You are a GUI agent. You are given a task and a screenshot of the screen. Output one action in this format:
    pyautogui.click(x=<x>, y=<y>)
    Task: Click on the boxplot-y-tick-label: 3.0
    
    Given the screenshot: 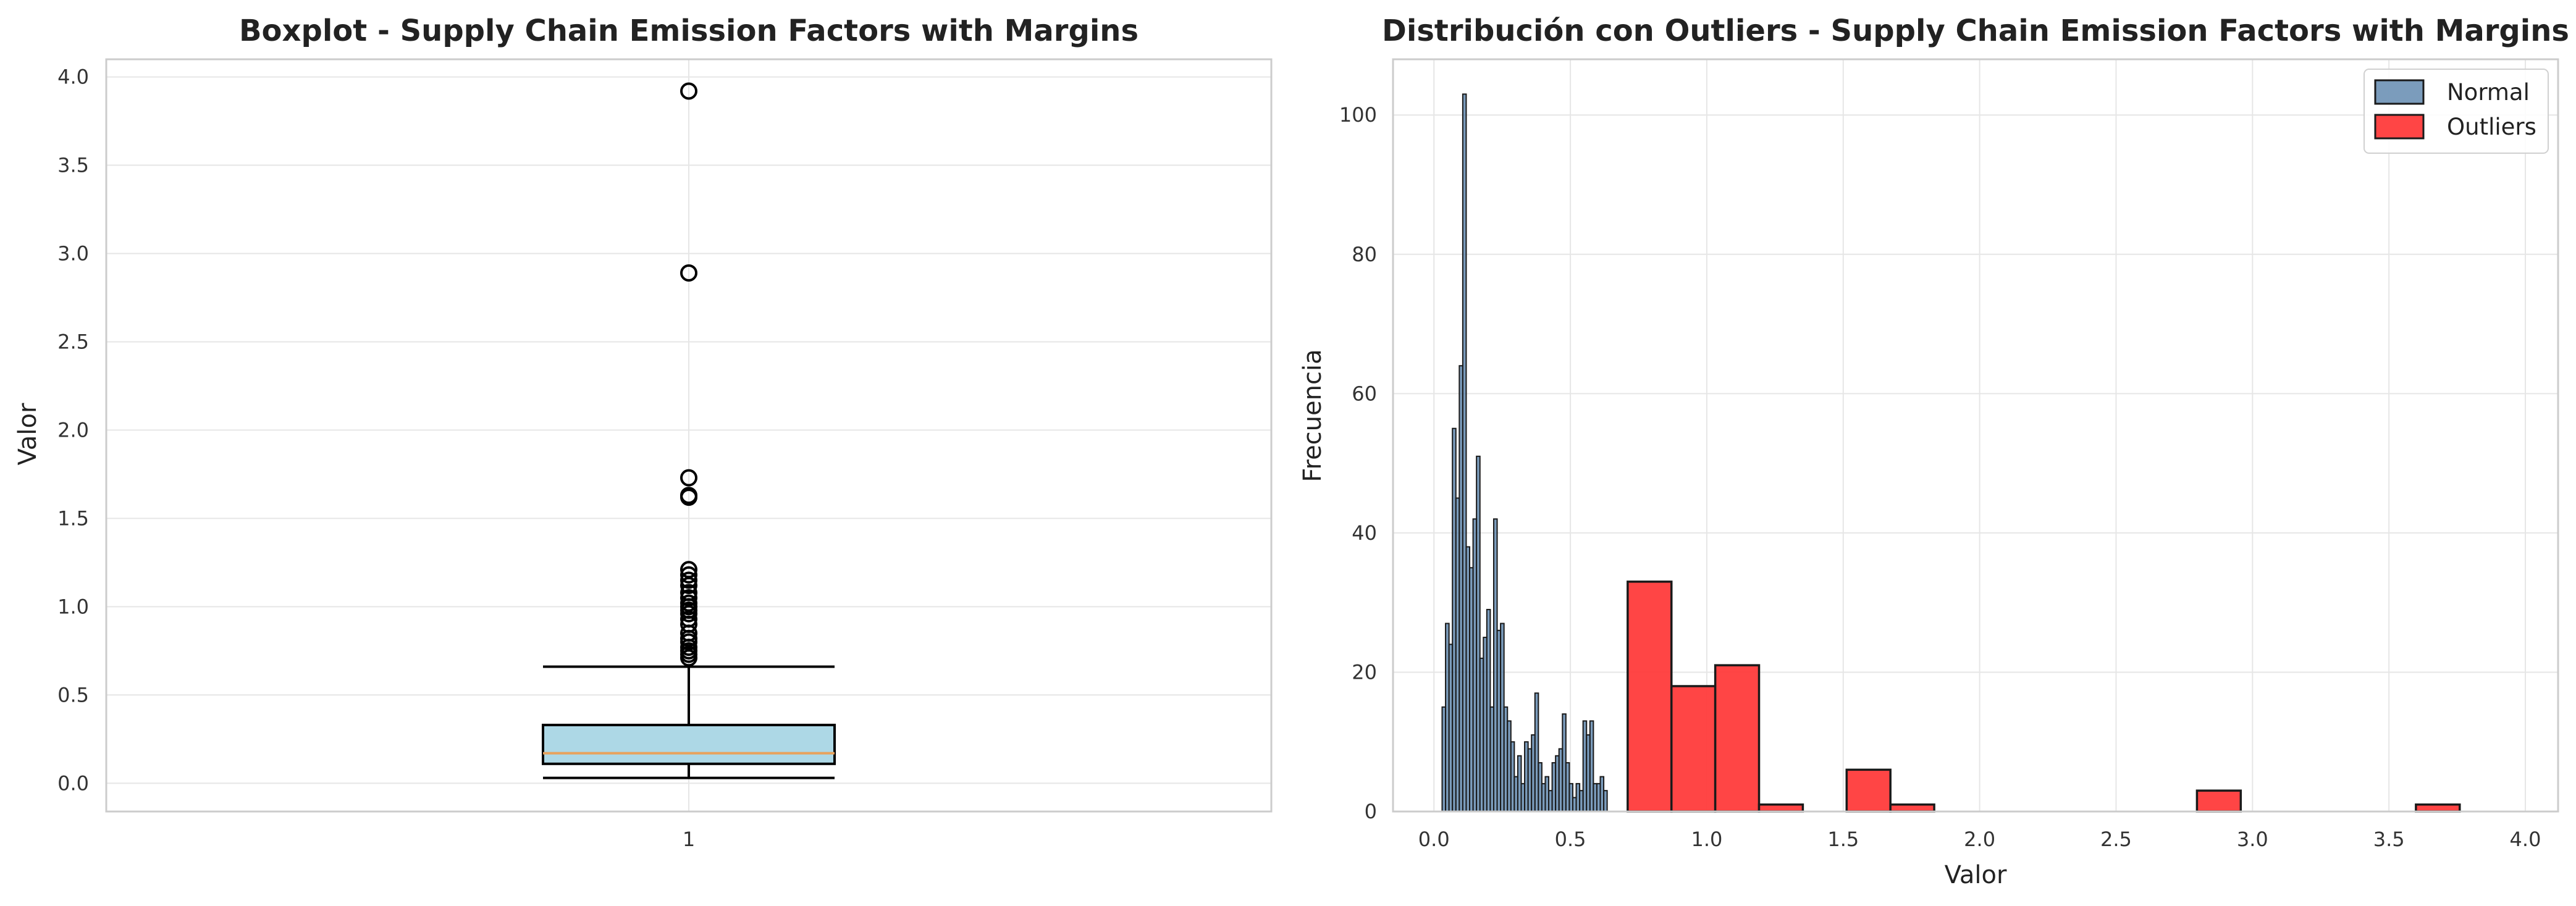 What is the action you would take?
    pyautogui.click(x=73, y=254)
    